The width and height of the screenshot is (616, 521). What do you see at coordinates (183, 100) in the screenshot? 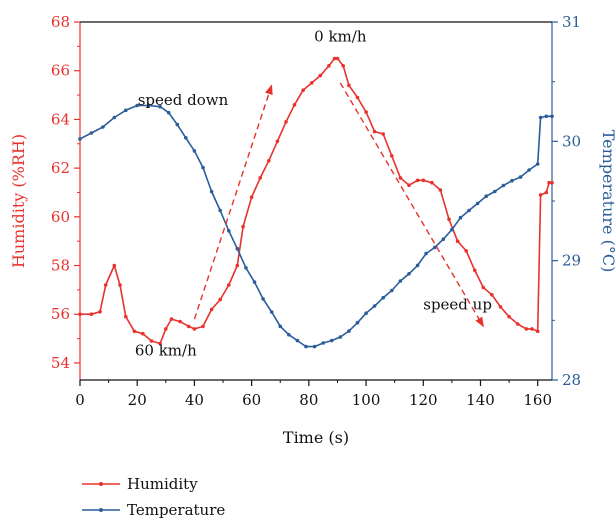
I see `annotation-label: speed down` at bounding box center [183, 100].